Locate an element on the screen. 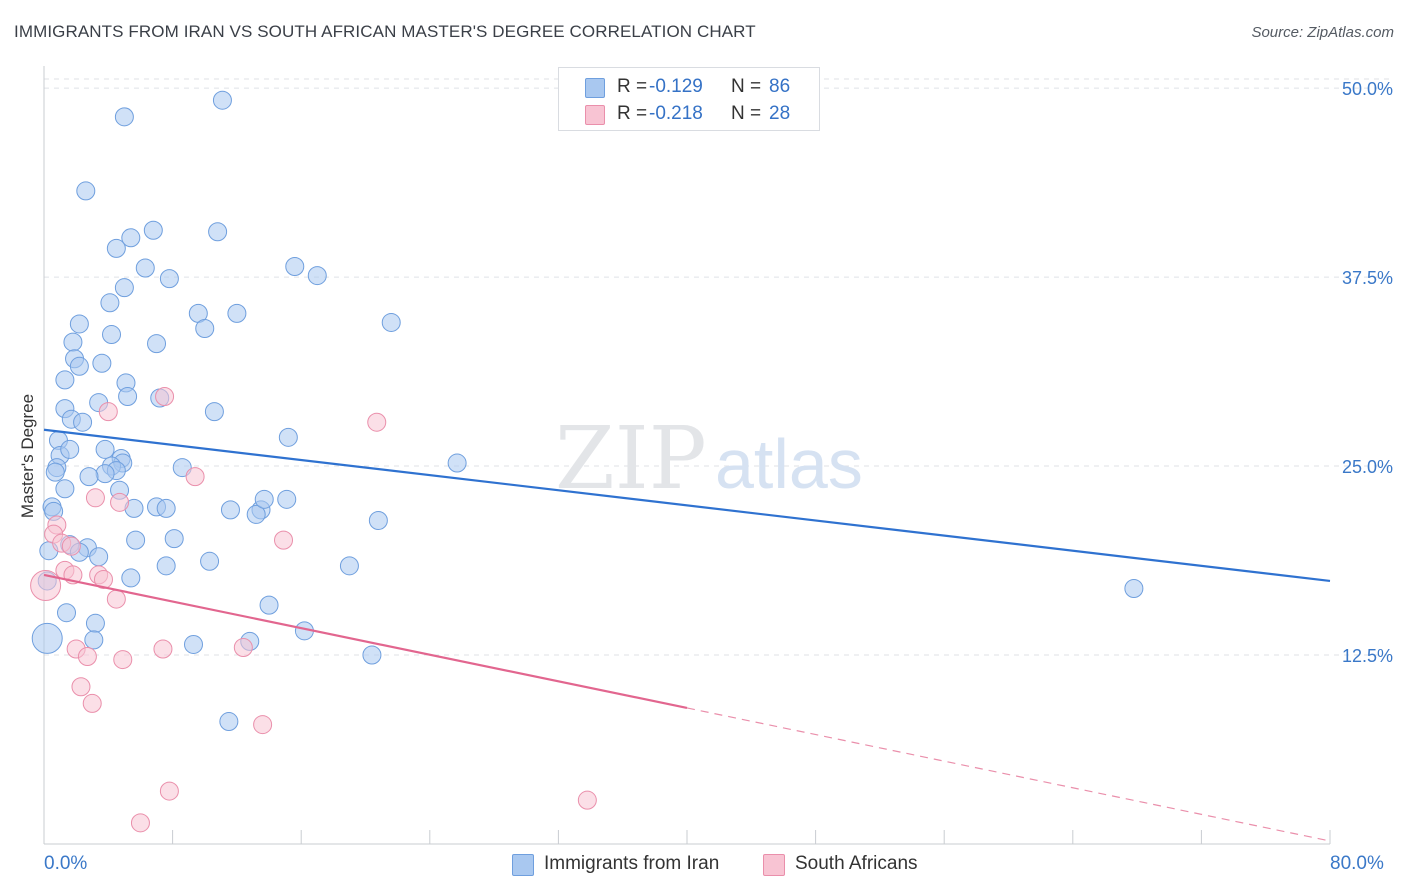 The height and width of the screenshot is (892, 1406). y-tick-label: 50.0% is located at coordinates (1367, 89).